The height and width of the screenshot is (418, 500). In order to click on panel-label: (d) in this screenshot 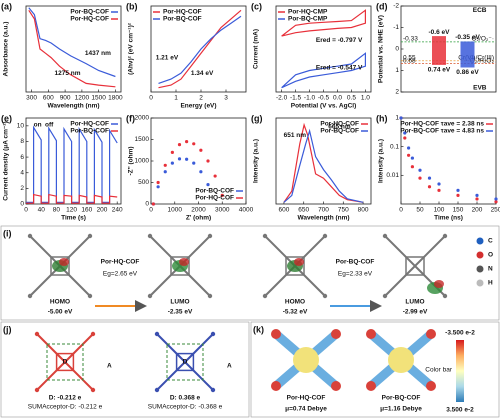, I will do `click(382, 6)`.